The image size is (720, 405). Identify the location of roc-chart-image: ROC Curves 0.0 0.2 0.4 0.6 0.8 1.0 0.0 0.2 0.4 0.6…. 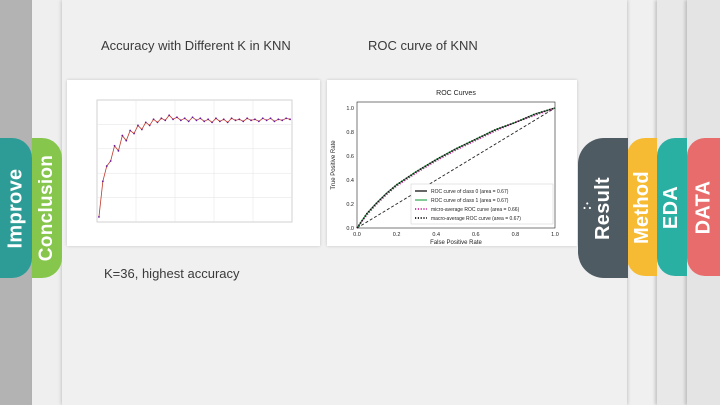
(452, 163).